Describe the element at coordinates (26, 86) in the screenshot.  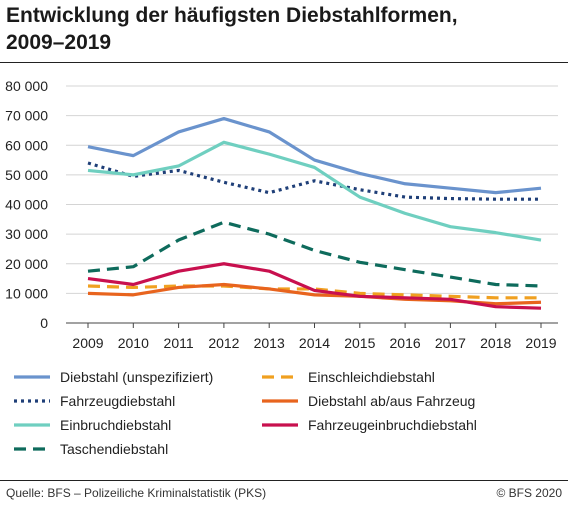
I see `y-tick-label: 80 000` at that location.